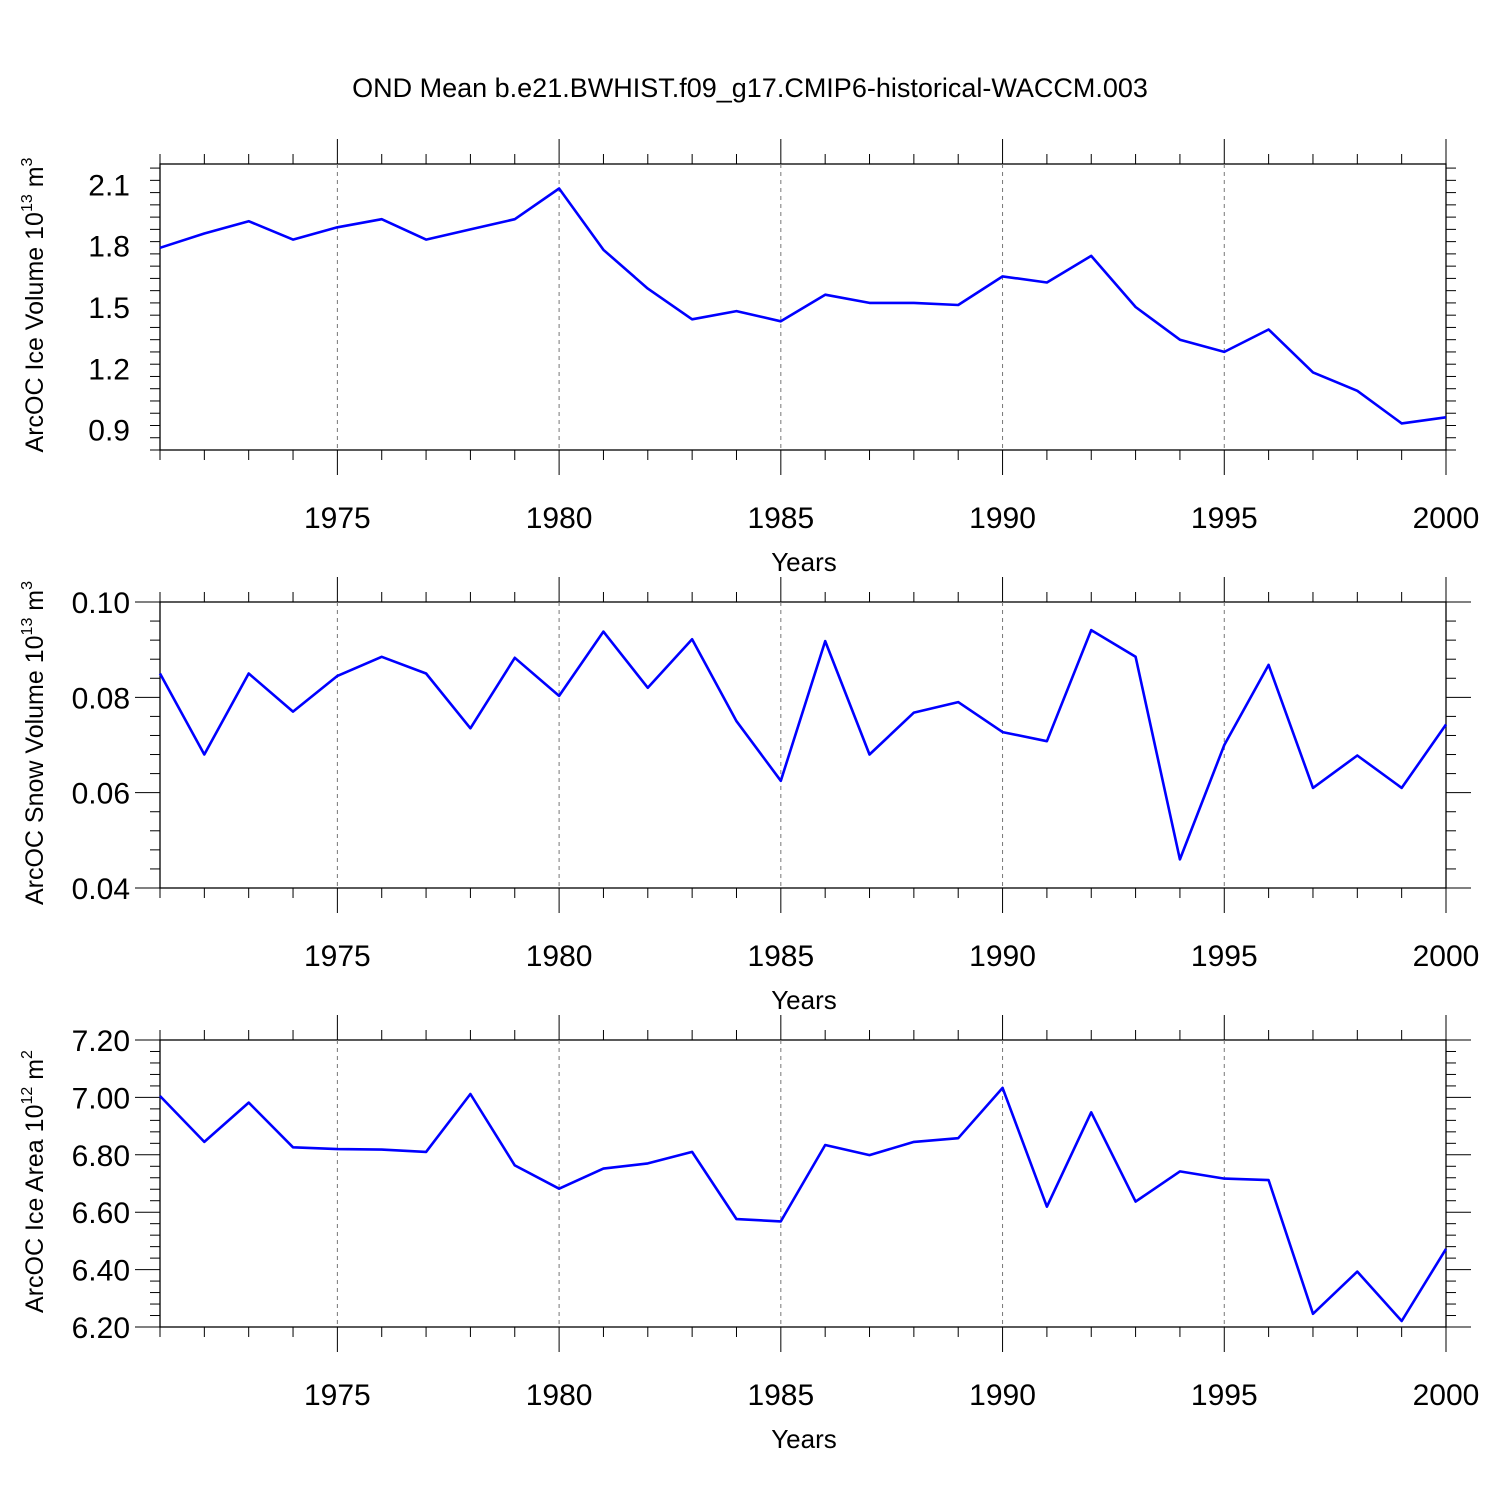  What do you see at coordinates (101, 889) in the screenshot?
I see `y-tick-label: 0.04` at bounding box center [101, 889].